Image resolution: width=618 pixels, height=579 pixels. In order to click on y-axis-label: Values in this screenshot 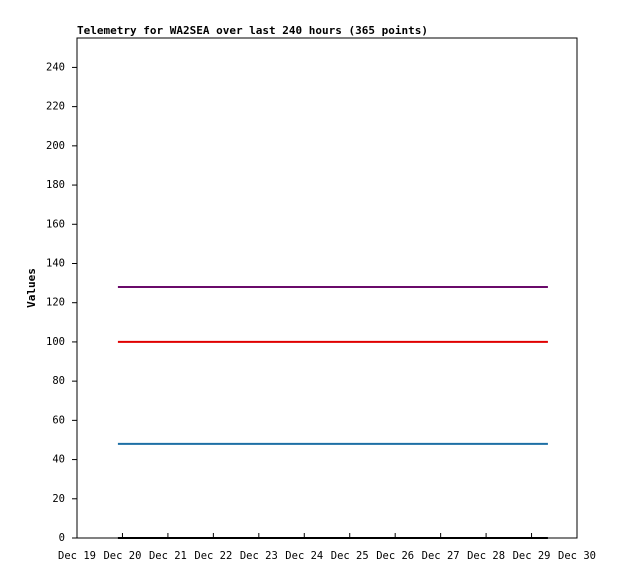, I will do `click(31, 288)`.